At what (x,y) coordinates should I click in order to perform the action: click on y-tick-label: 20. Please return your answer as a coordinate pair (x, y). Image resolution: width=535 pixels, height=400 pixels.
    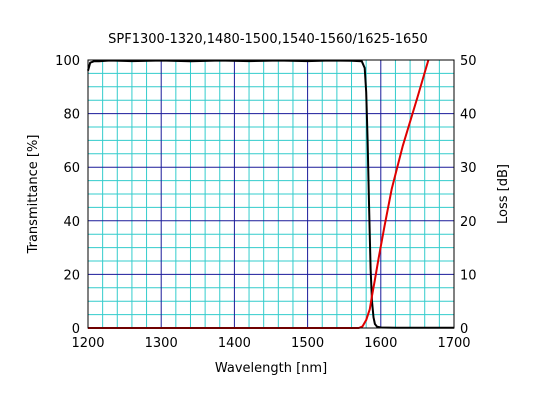
    Looking at the image, I should click on (71, 275).